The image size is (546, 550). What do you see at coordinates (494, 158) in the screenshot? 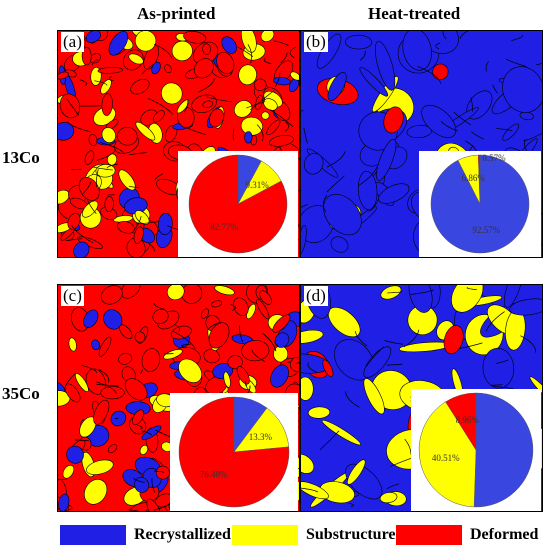
I see `pie-label-deformed: 0.57%` at bounding box center [494, 158].